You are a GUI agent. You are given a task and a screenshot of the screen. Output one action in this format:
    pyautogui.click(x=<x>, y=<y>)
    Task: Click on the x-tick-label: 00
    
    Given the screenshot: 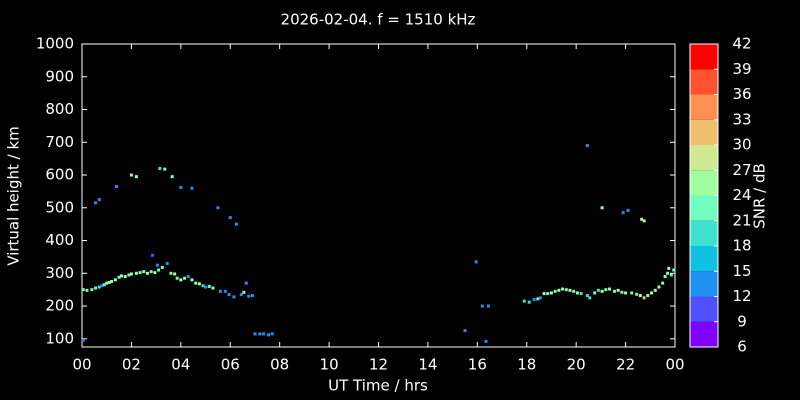 What is the action you would take?
    pyautogui.click(x=81, y=365)
    